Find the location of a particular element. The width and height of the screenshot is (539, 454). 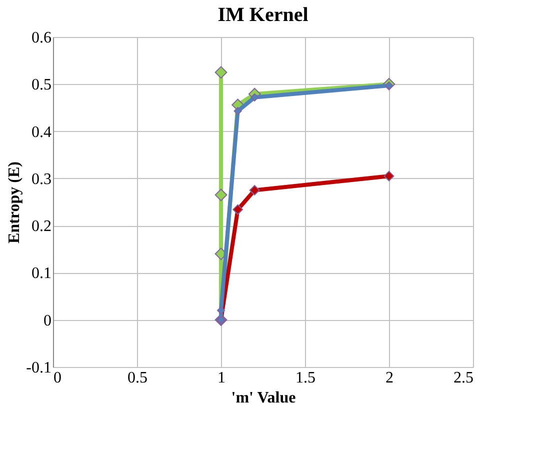

y-tick-label: 0.6 is located at coordinates (42, 38).